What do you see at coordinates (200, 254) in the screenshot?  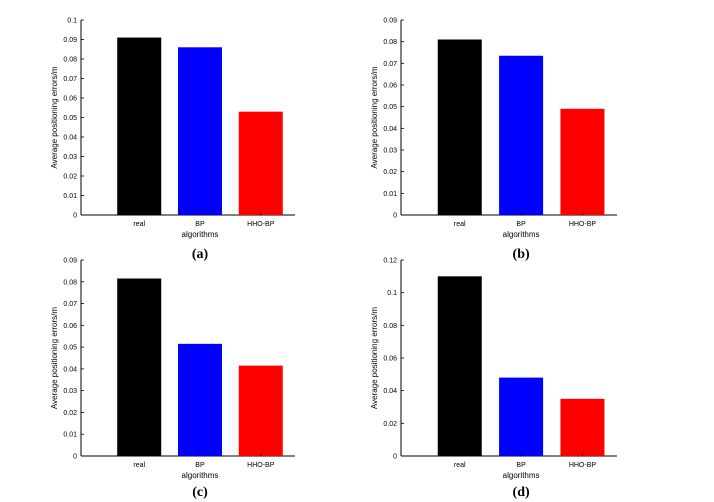 I see `panel-caption: (a)` at bounding box center [200, 254].